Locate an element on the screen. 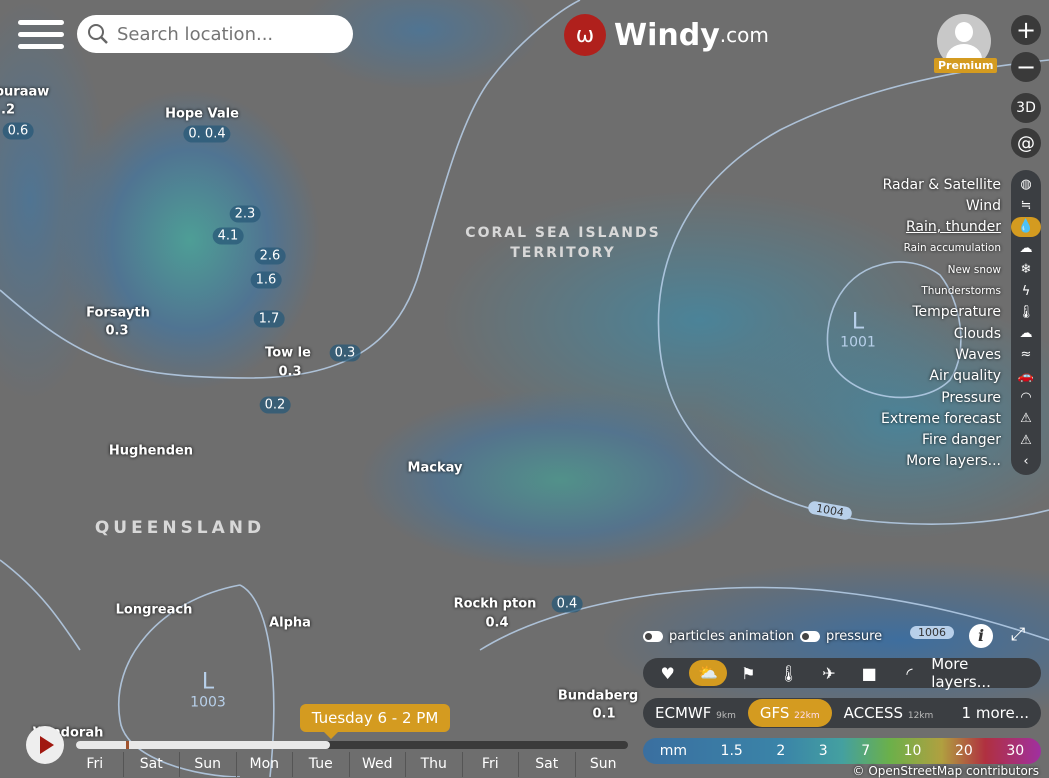  layer-clouds: Clouds ☁ is located at coordinates (997, 333).